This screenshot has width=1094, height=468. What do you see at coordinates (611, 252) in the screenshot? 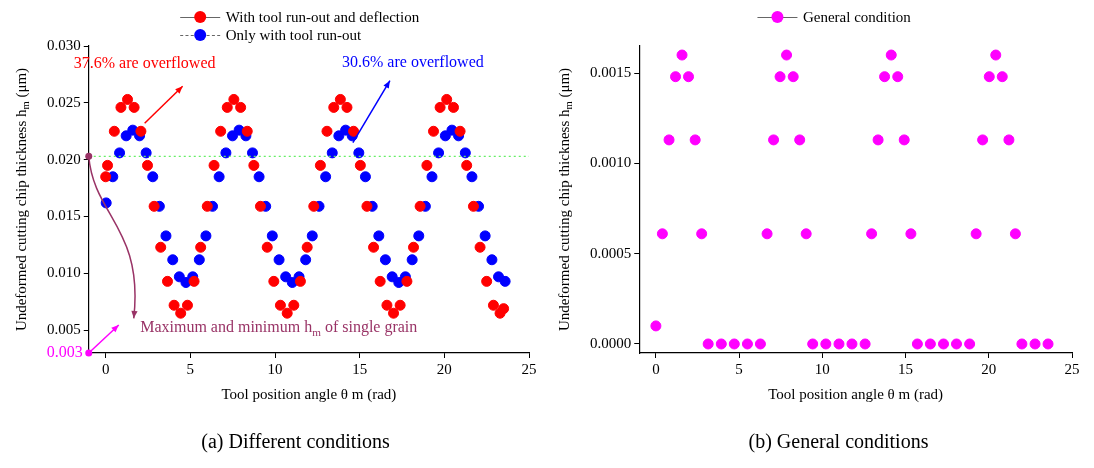
I see `y-tick-label: 0.0005` at bounding box center [611, 252].